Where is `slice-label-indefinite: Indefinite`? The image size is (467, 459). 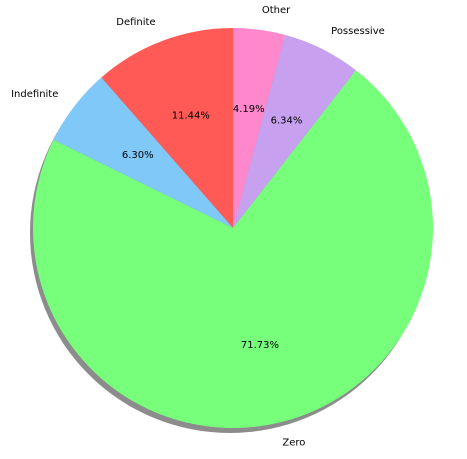 slice-label-indefinite: Indefinite is located at coordinates (34, 94).